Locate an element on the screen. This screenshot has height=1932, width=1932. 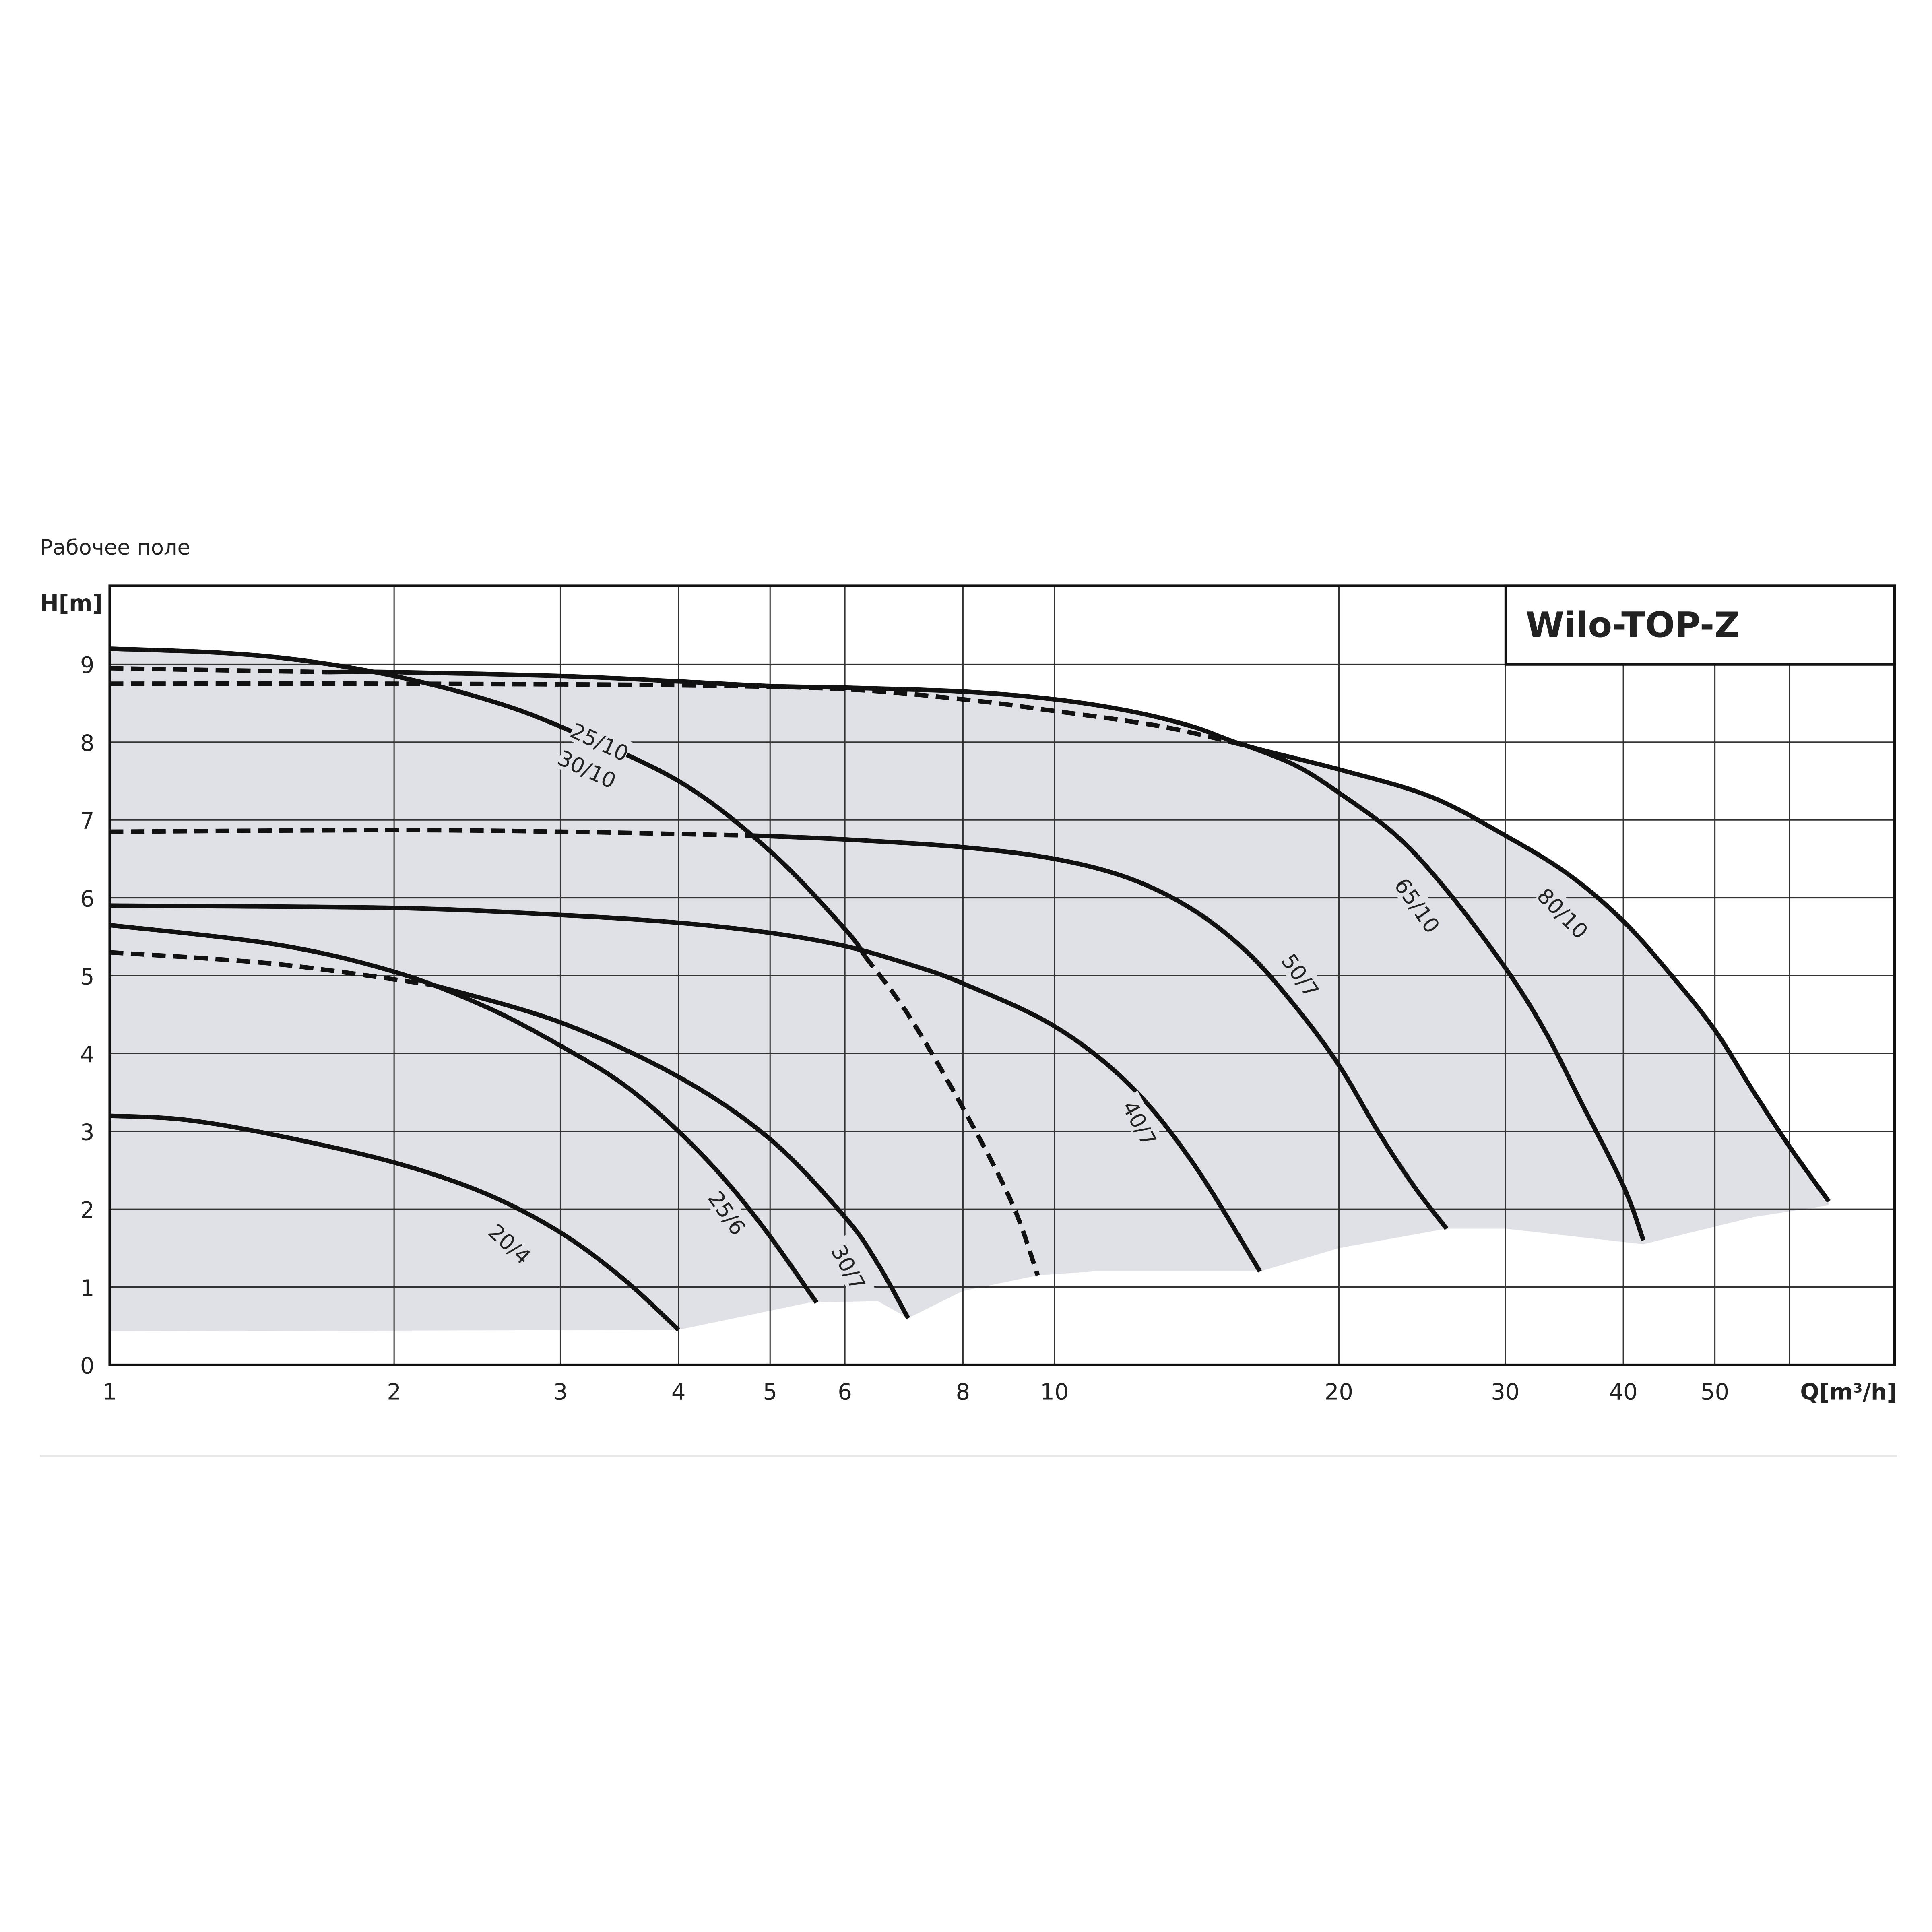
y-tick-label: 0 is located at coordinates (87, 1366).